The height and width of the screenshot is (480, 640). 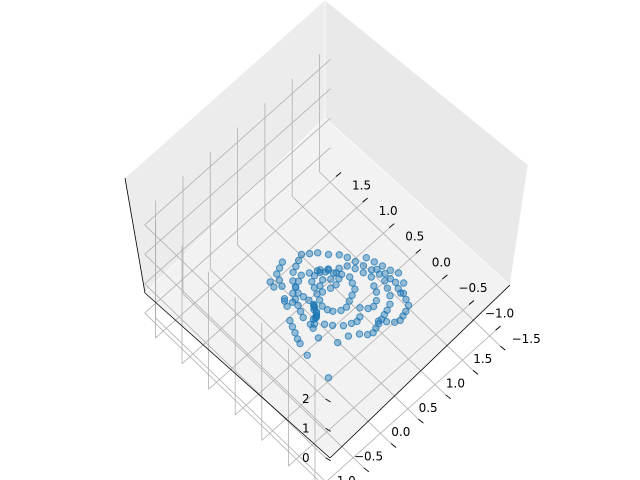 I want to click on y-tick-label: −1.0, so click(x=341, y=477).